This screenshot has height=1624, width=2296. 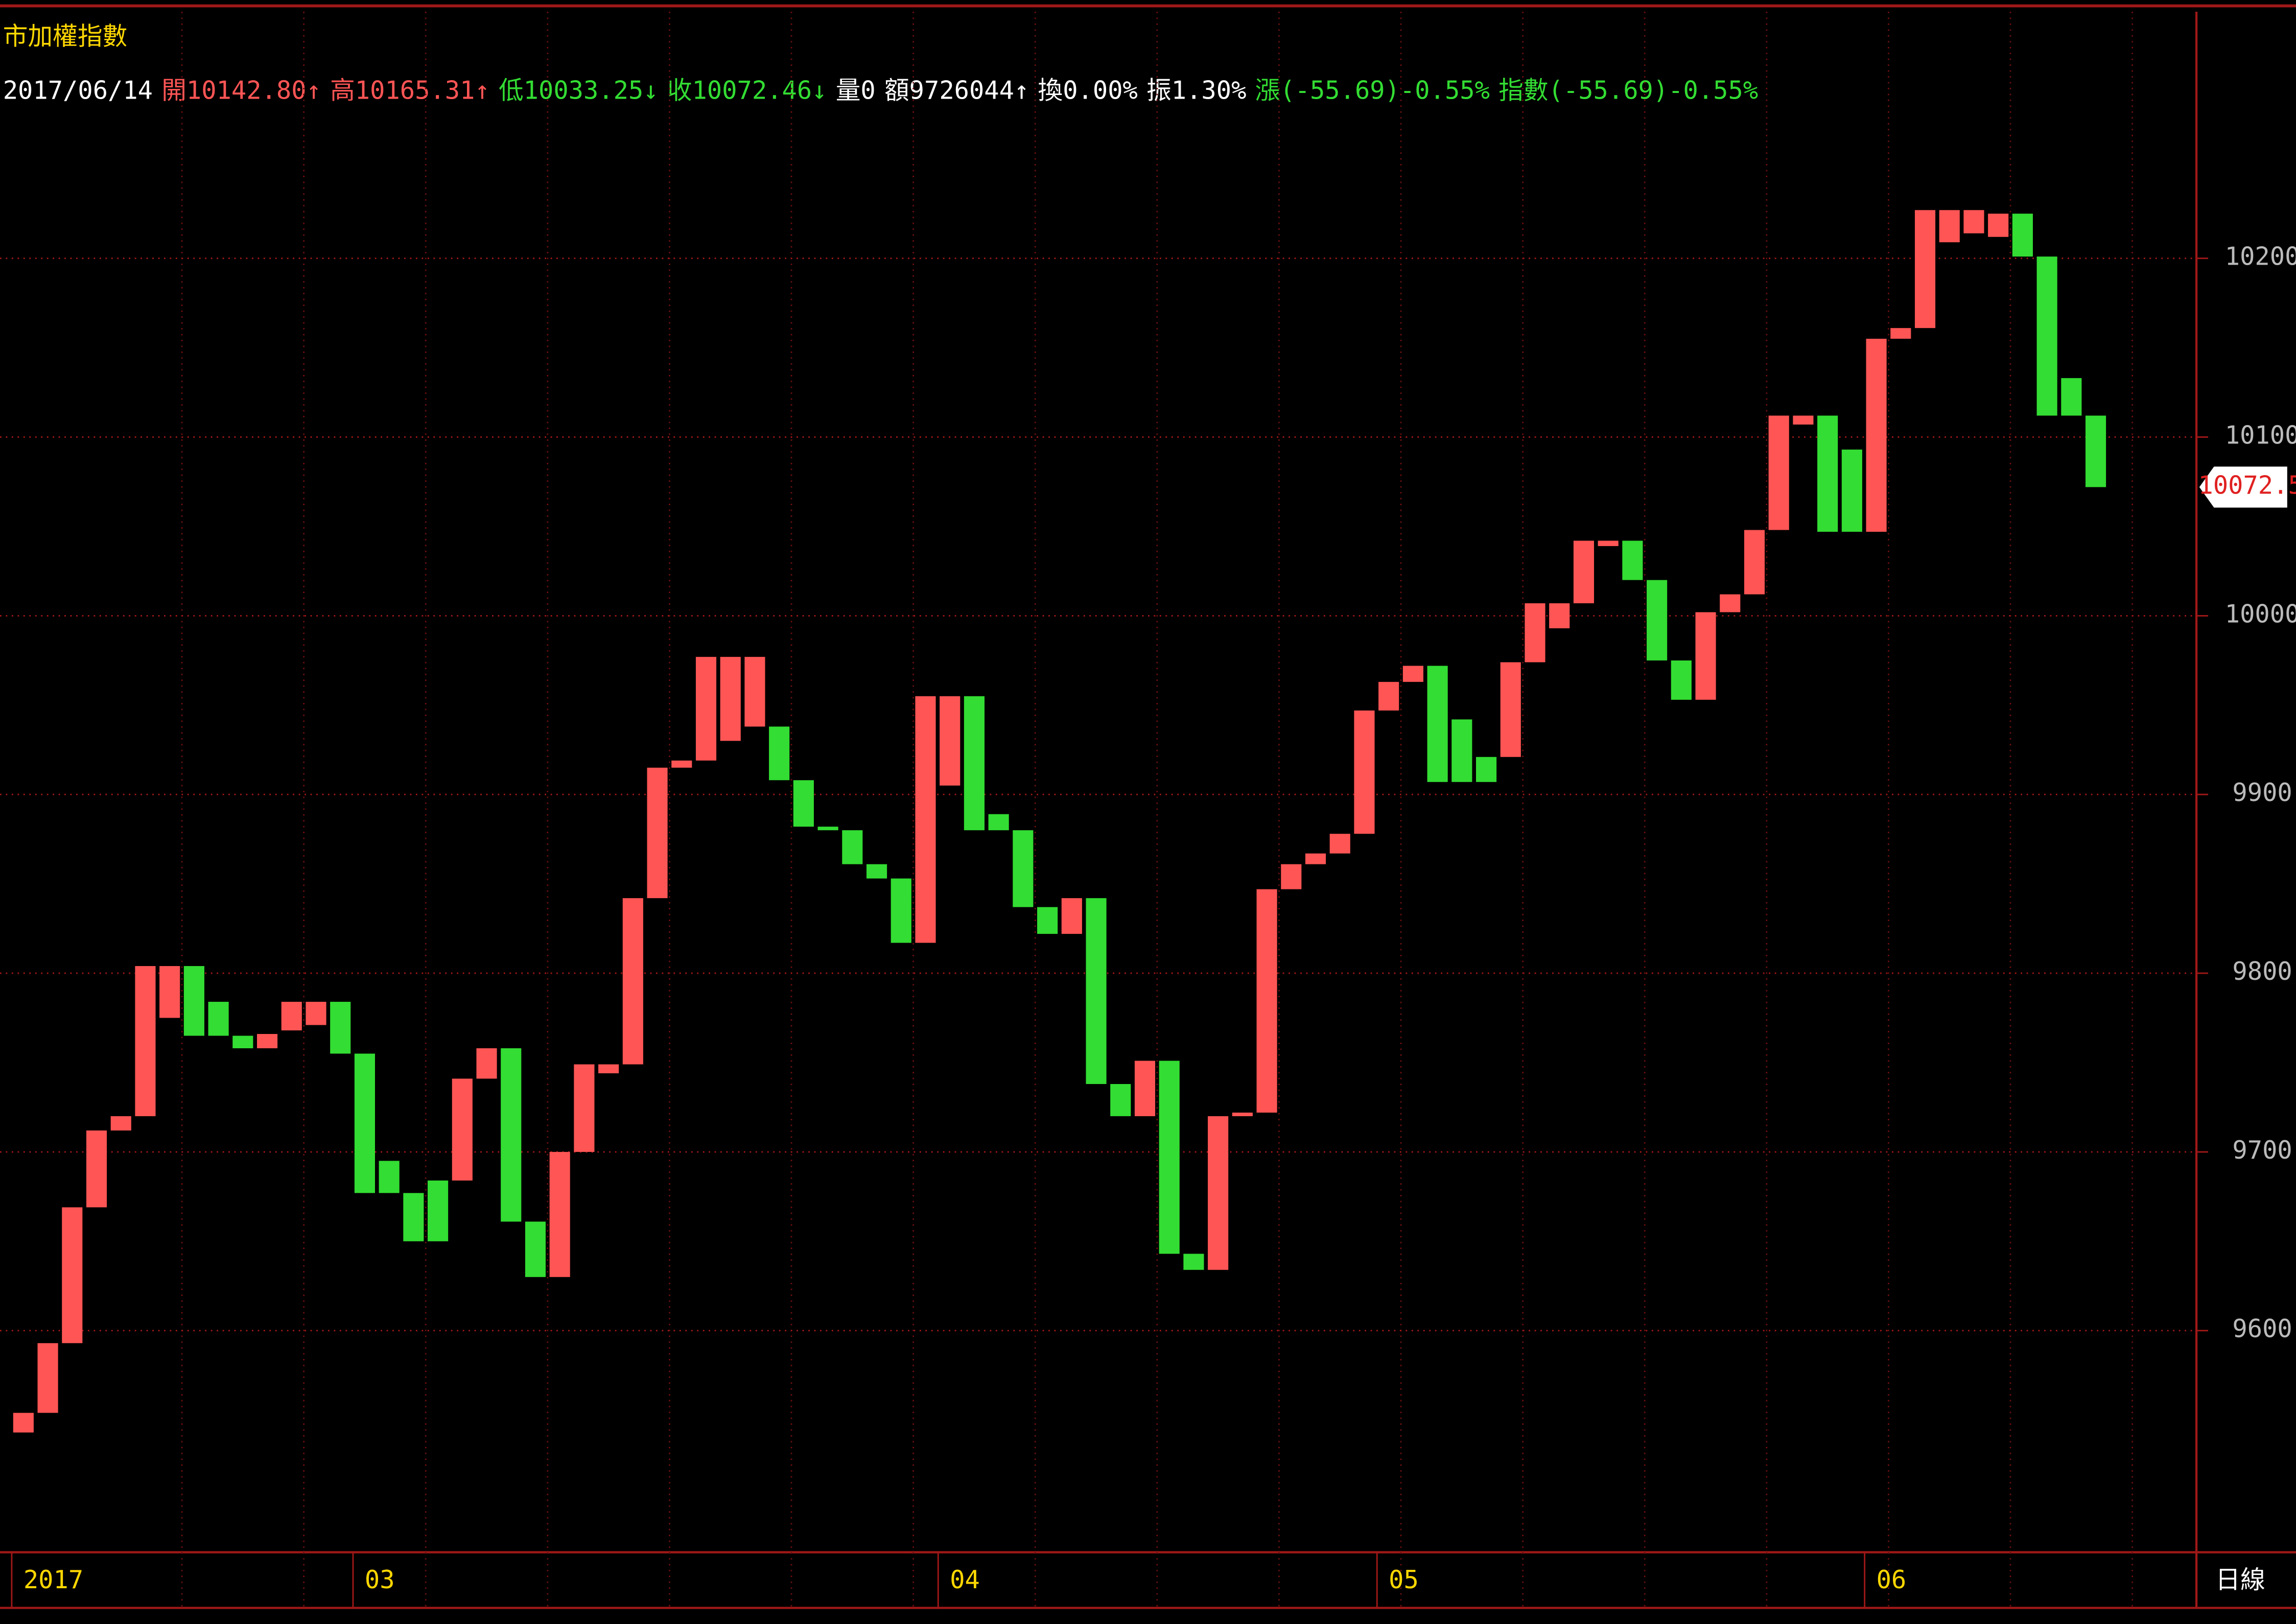 What do you see at coordinates (2262, 1329) in the screenshot?
I see `y-tick-label: 9600` at bounding box center [2262, 1329].